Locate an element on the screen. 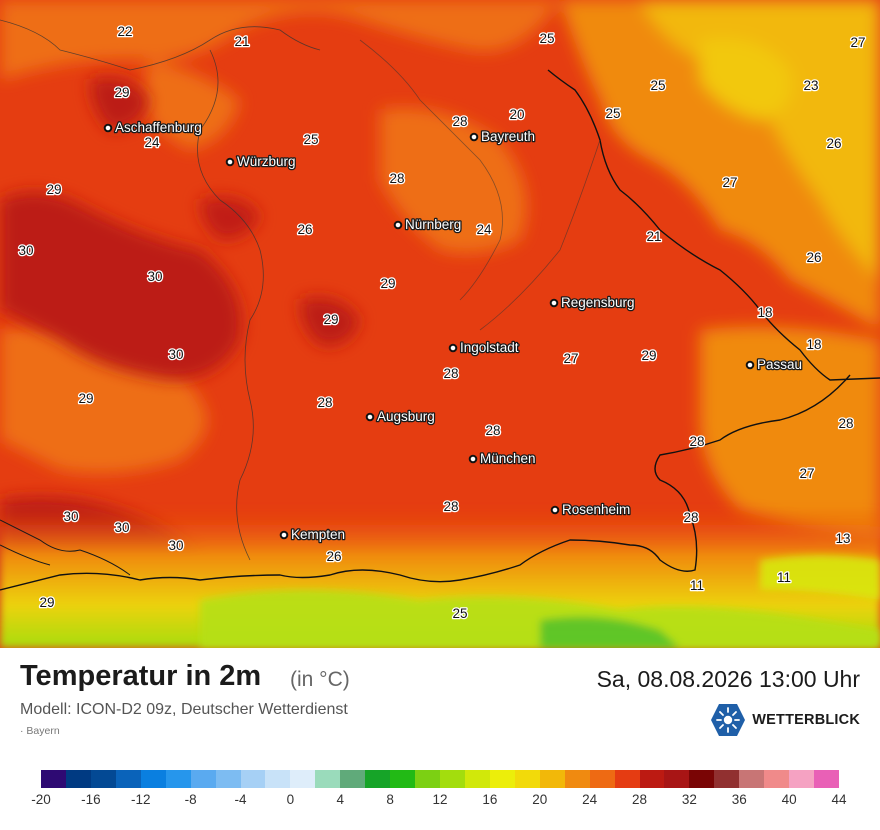  legend-tick-label: -4 is located at coordinates (240, 799).